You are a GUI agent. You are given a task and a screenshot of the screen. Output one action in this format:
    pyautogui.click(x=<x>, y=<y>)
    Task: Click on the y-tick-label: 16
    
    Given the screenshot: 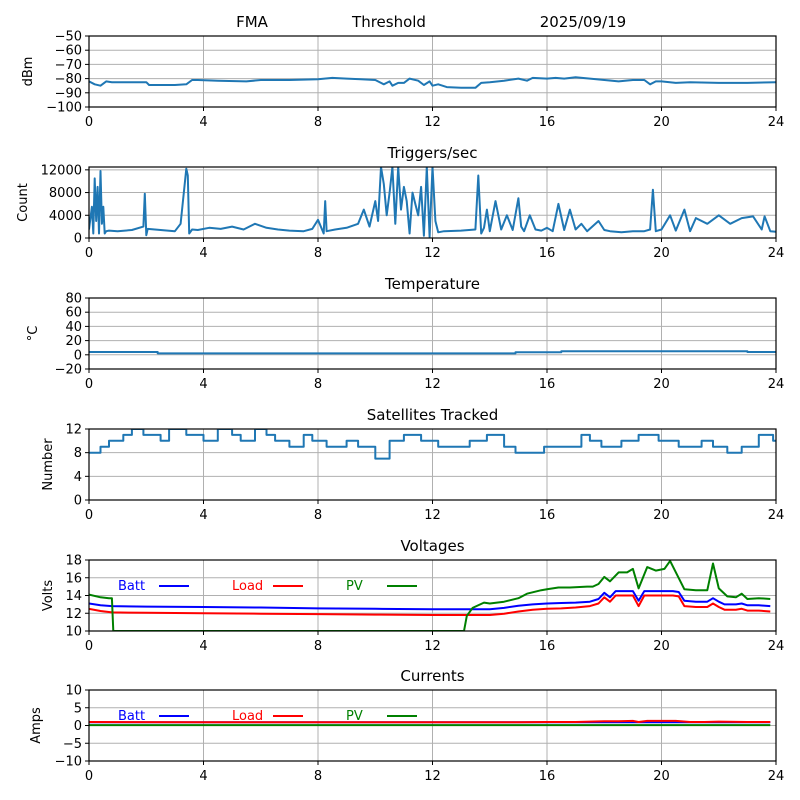 What is the action you would take?
    pyautogui.click(x=73, y=578)
    